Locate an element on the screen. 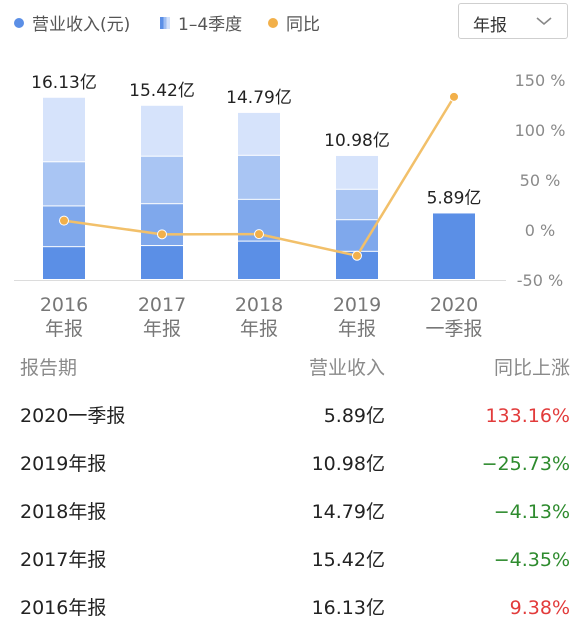 Image resolution: width=585 pixels, height=632 pixels. cell-yoy: −4.35% is located at coordinates (531, 560).